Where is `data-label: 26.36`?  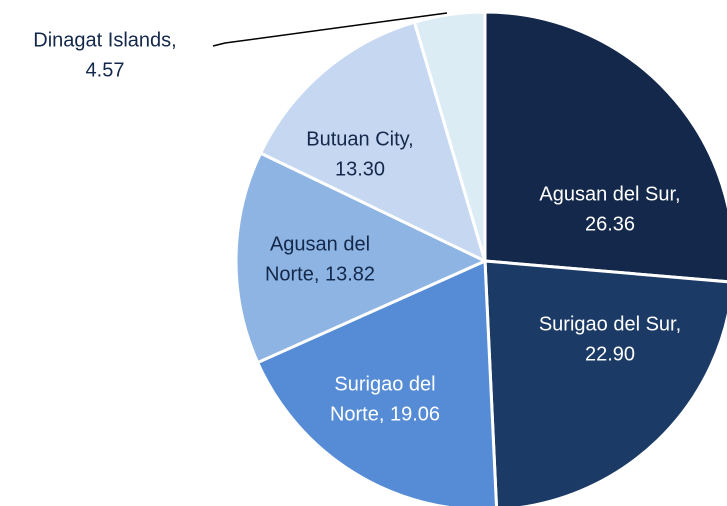
data-label: 26.36 is located at coordinates (610, 224).